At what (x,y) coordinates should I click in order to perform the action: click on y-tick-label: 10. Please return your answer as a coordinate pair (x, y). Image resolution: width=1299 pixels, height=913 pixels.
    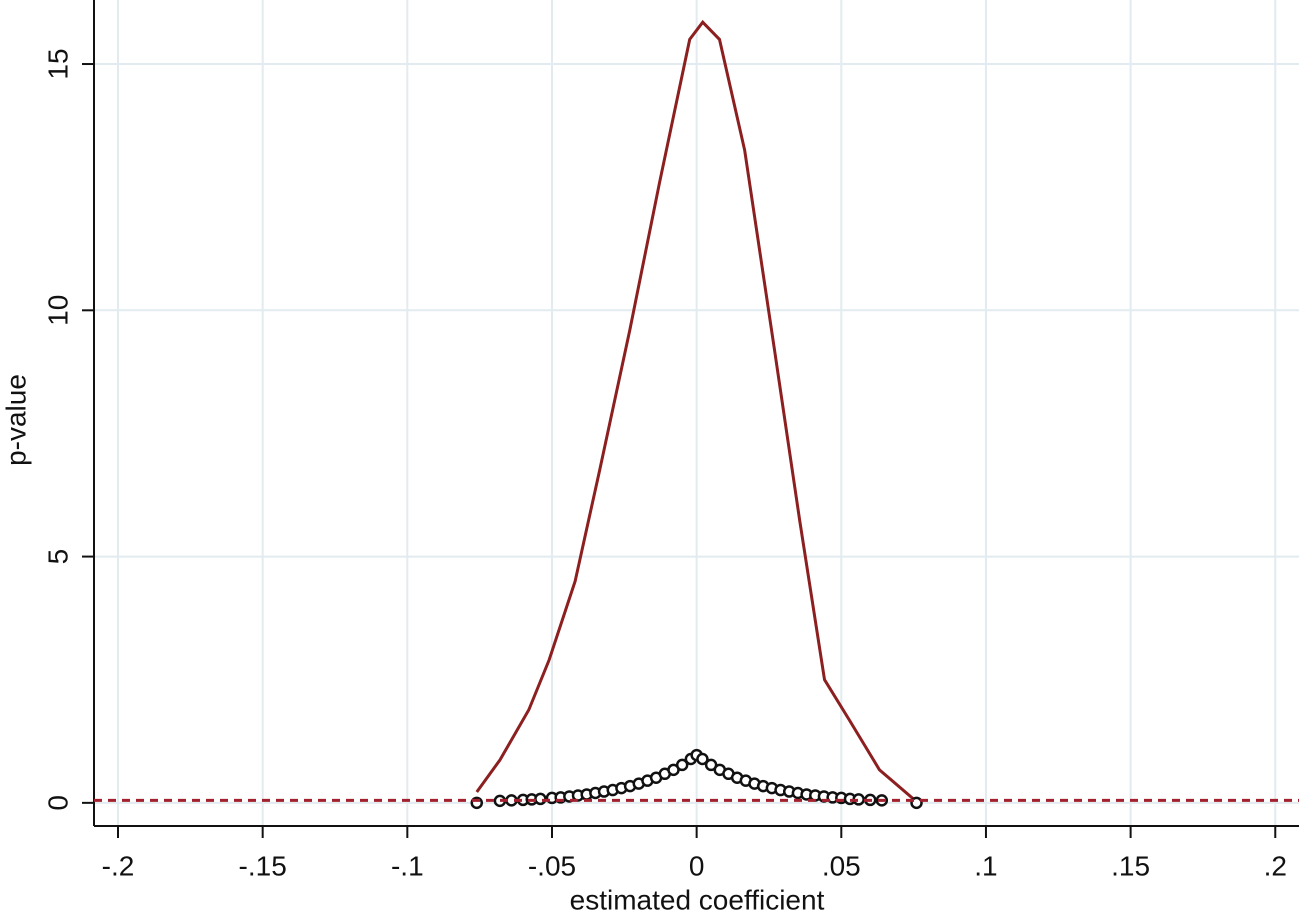
    Looking at the image, I should click on (57, 310).